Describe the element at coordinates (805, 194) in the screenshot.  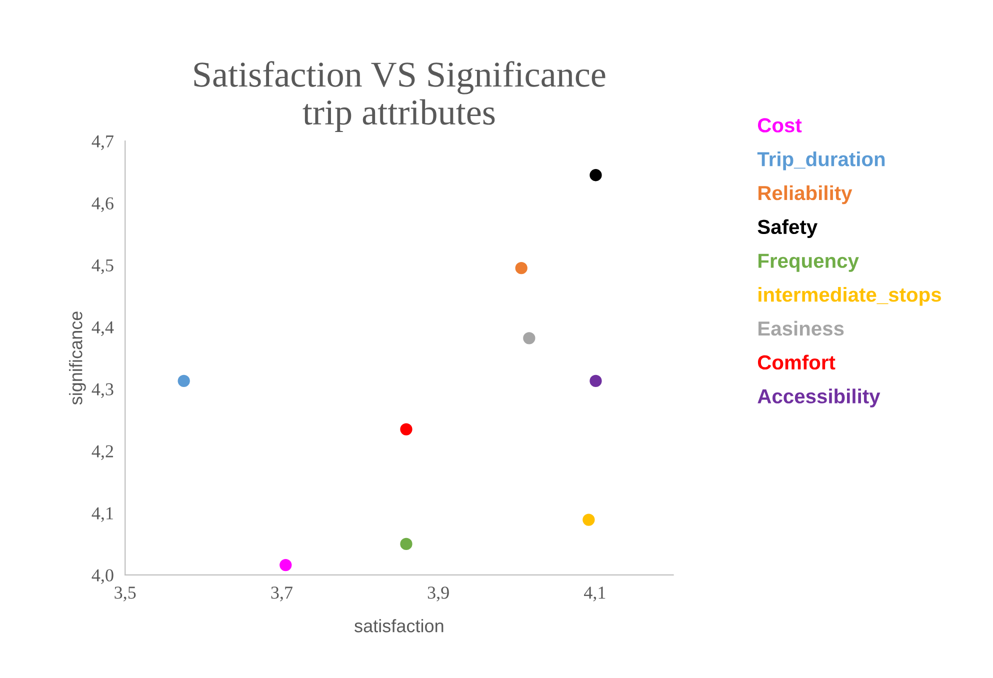
I see `text: Reliability` at that location.